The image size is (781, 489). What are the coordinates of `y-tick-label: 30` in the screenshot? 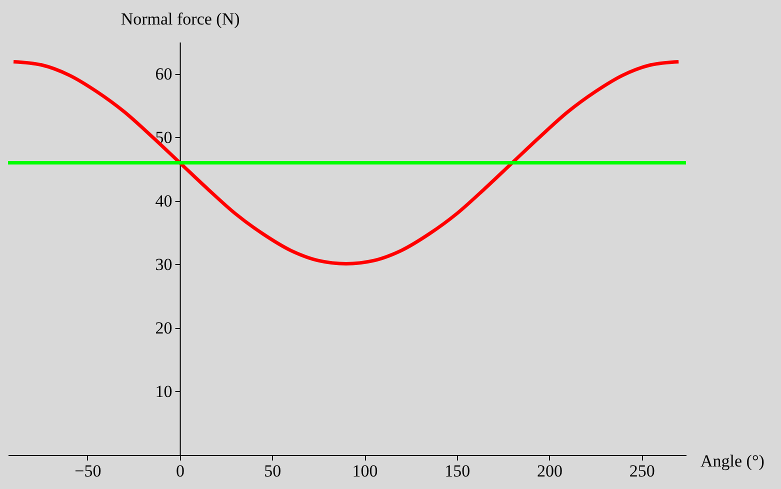 It's located at (163, 264).